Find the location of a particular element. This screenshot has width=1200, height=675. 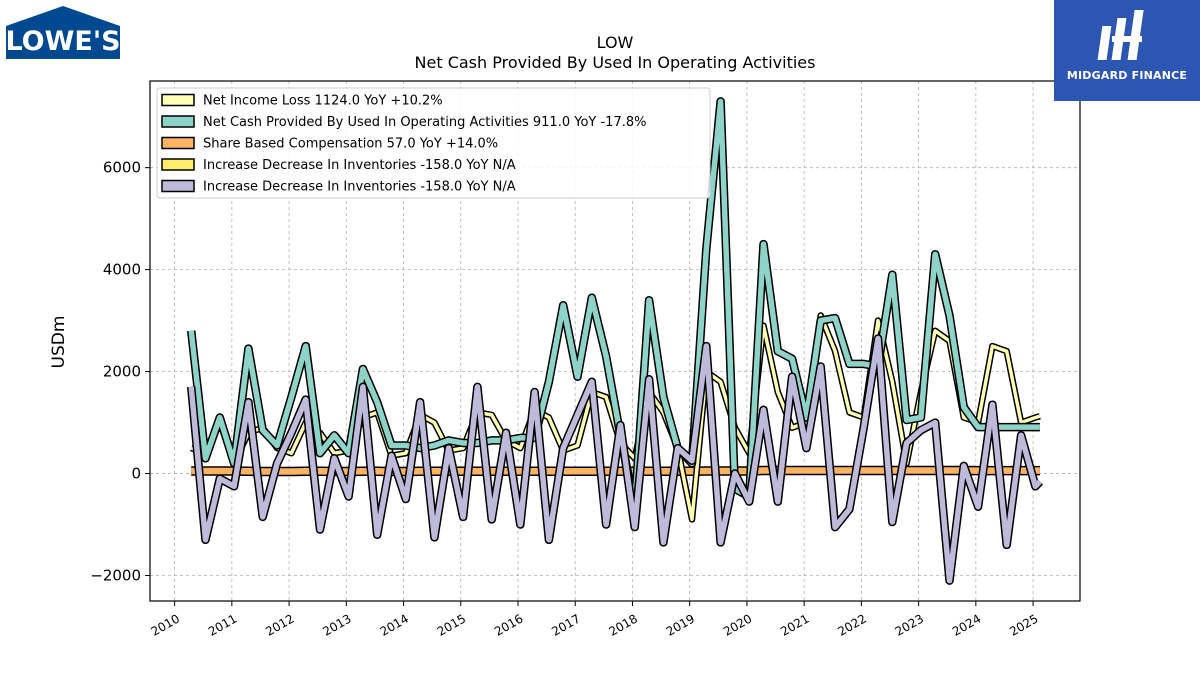

x-tick-label: 2017 is located at coordinates (565, 624).